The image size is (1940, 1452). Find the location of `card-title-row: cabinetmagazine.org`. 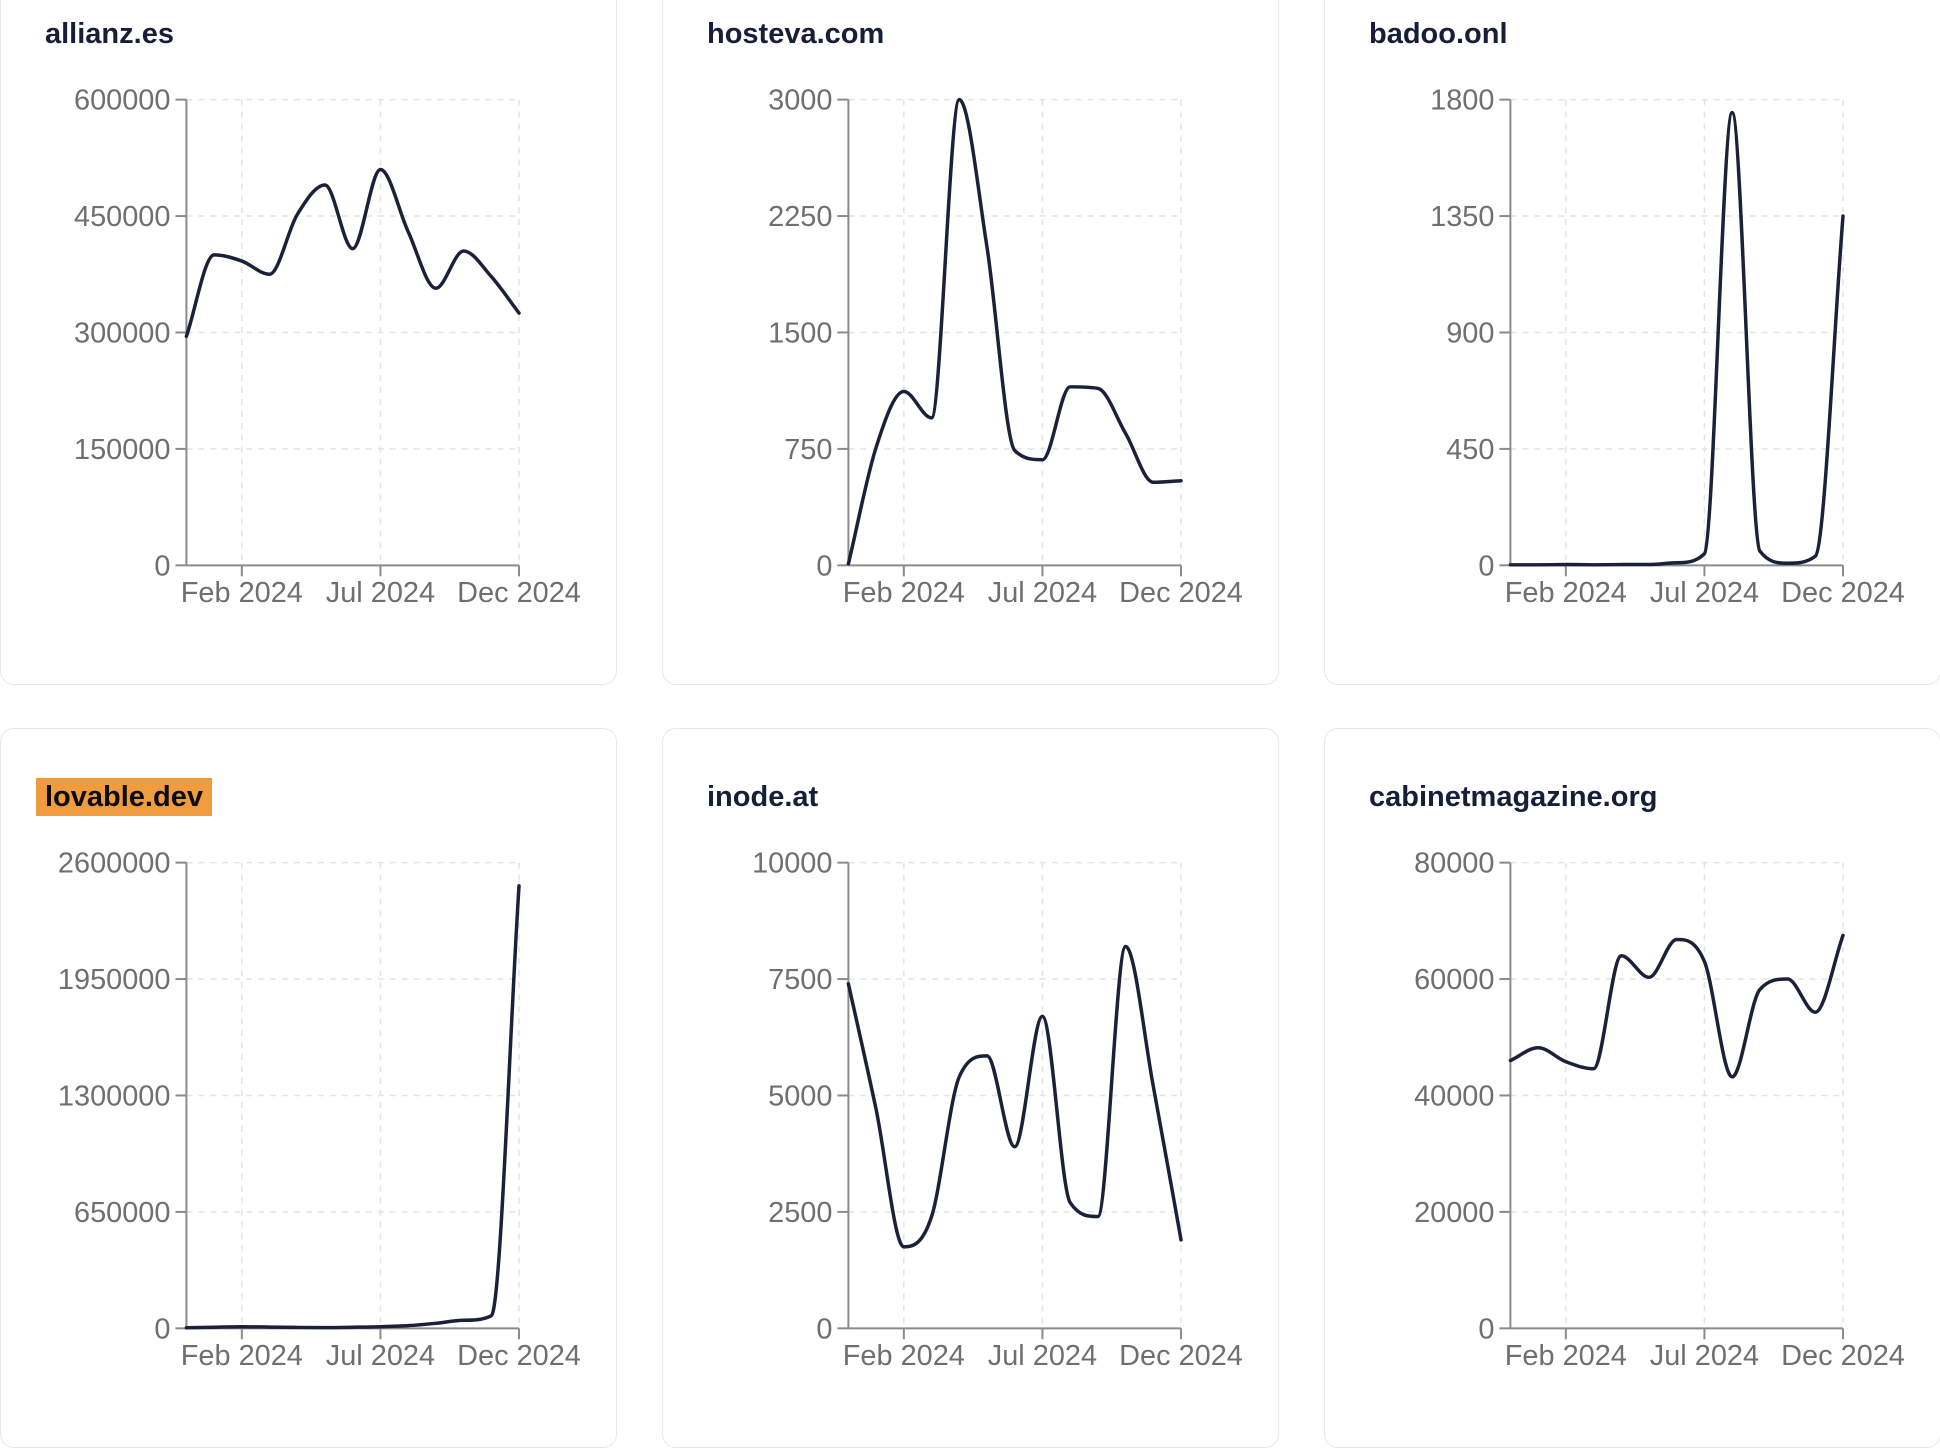

card-title-row: cabinetmagazine.org is located at coordinates (1513, 797).